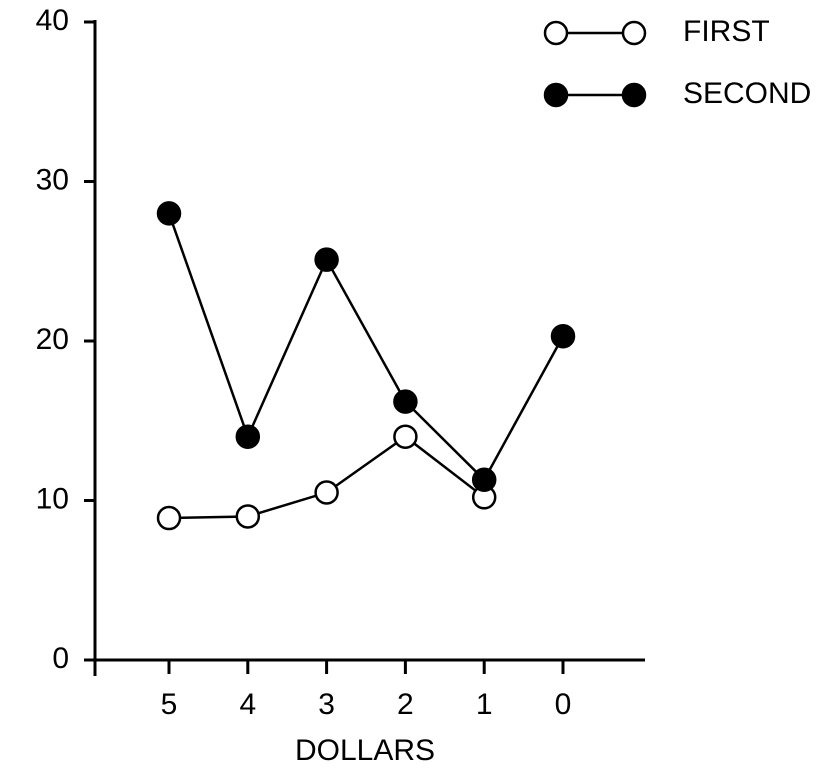  What do you see at coordinates (60, 658) in the screenshot?
I see `y-tick-label: 0` at bounding box center [60, 658].